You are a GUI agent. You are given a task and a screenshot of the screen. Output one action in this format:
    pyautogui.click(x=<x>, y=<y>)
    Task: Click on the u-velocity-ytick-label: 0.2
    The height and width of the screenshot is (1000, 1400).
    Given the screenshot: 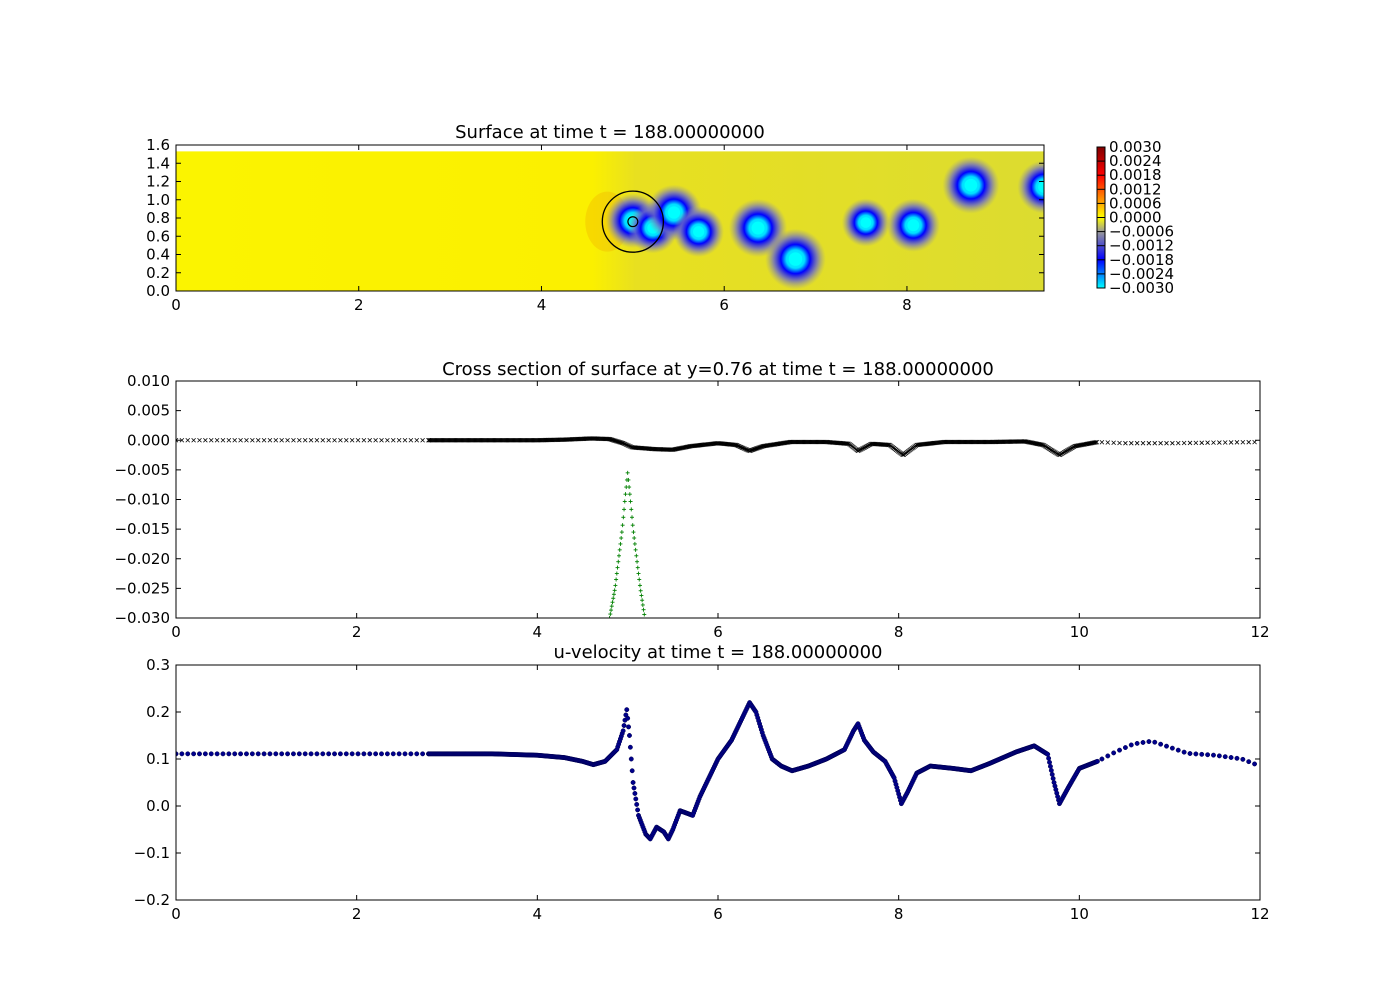 What is the action you would take?
    pyautogui.click(x=158, y=712)
    